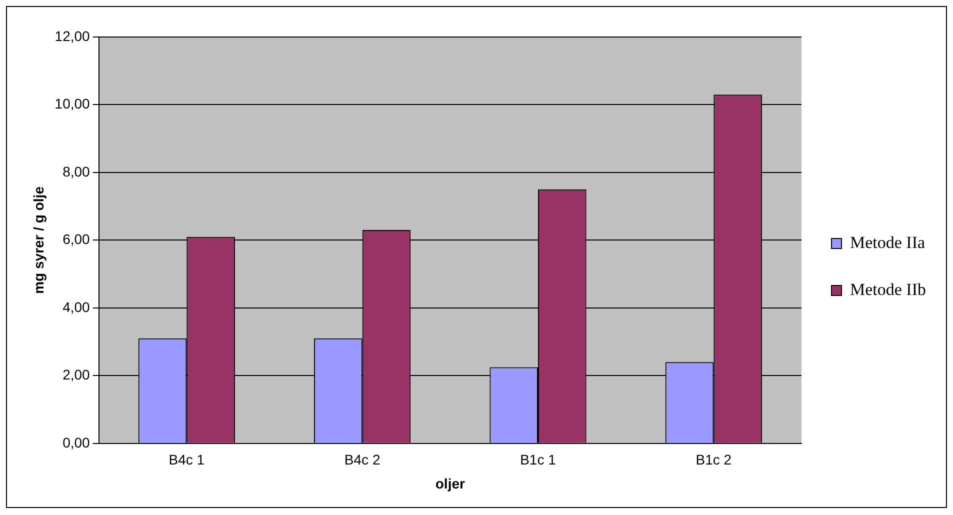 The image size is (953, 515). I want to click on x-tick-label: B4c 1, so click(186, 460).